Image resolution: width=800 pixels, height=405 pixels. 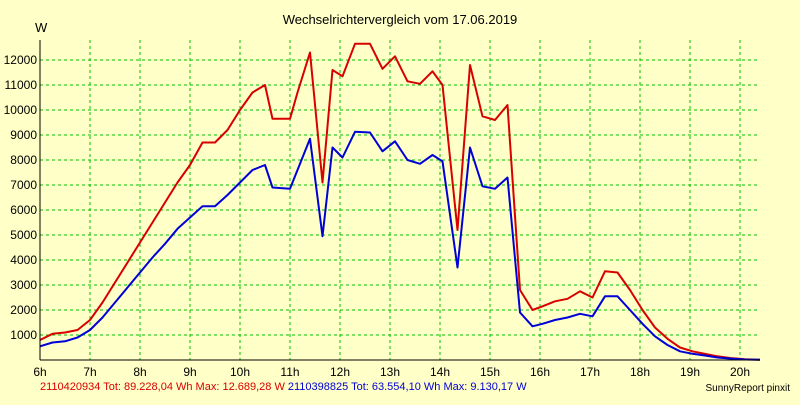 What do you see at coordinates (590, 372) in the screenshot?
I see `x-tick-label: 17h` at bounding box center [590, 372].